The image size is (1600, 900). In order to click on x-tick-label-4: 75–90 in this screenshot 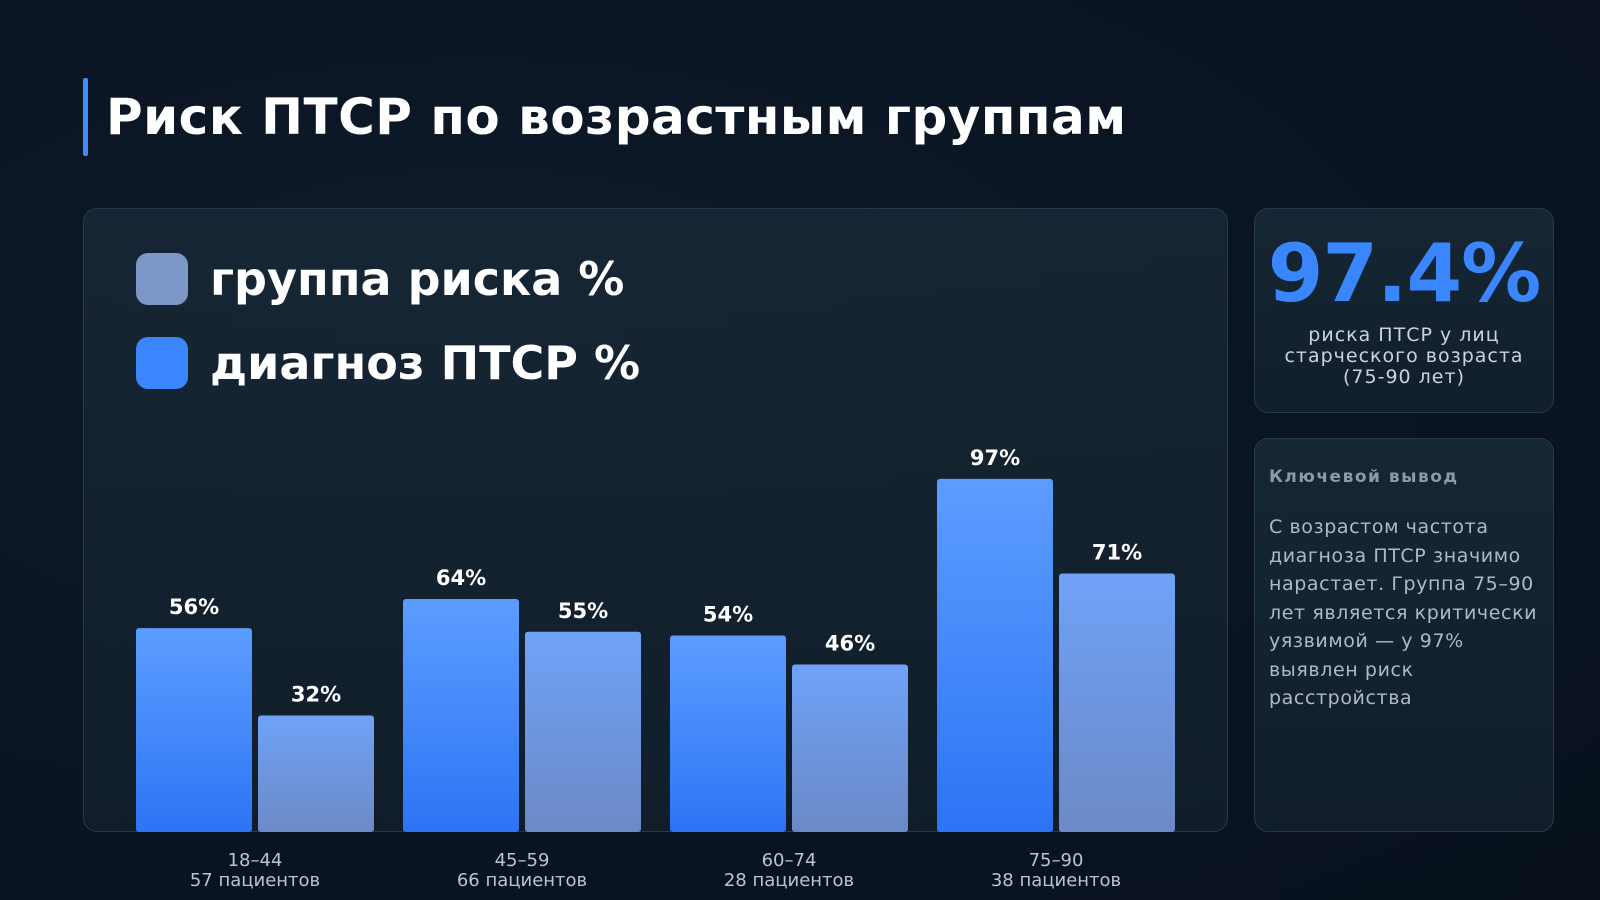, I will do `click(1056, 860)`.